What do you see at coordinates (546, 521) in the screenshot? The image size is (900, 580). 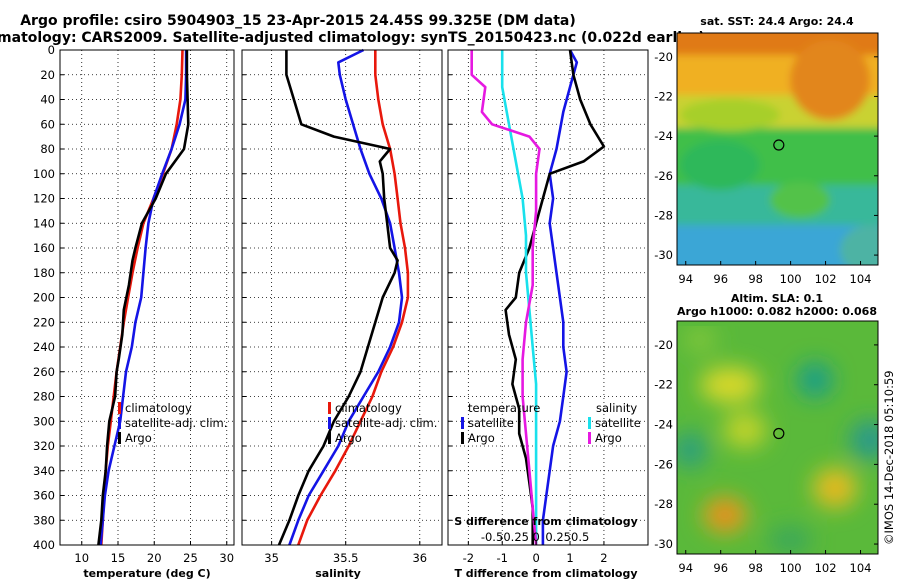 I see `s-difference-label: S difference from climatology` at bounding box center [546, 521].